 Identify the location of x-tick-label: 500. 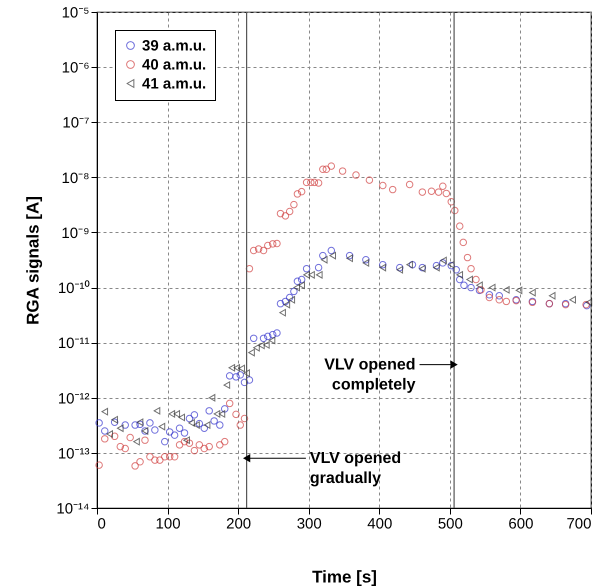
(450, 524).